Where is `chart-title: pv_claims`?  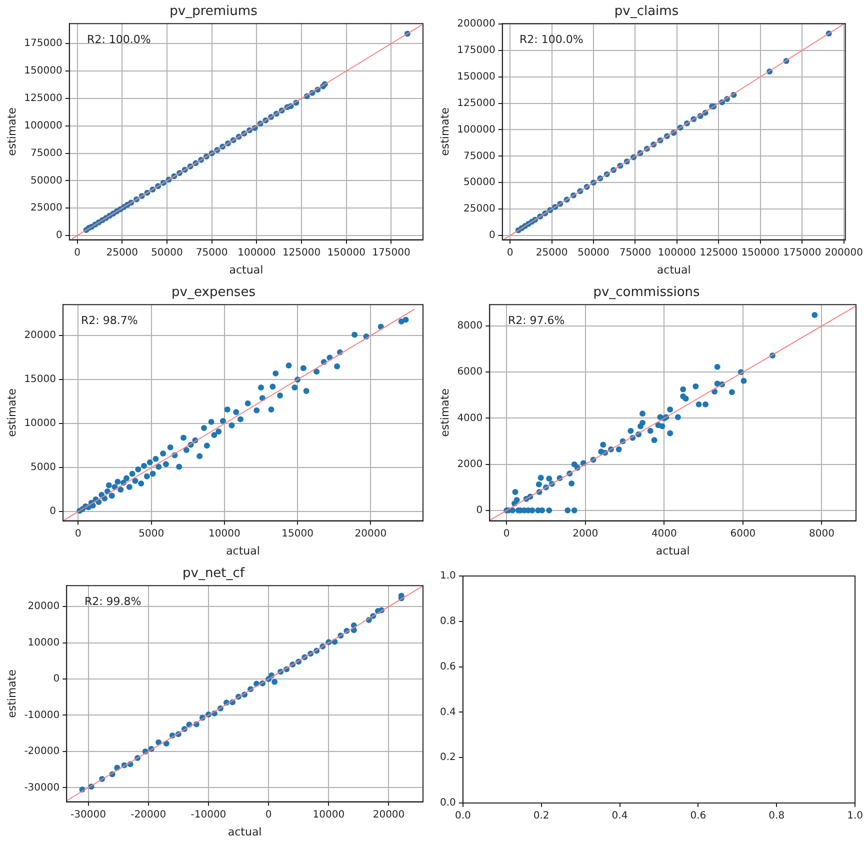
chart-title: pv_claims is located at coordinates (646, 12).